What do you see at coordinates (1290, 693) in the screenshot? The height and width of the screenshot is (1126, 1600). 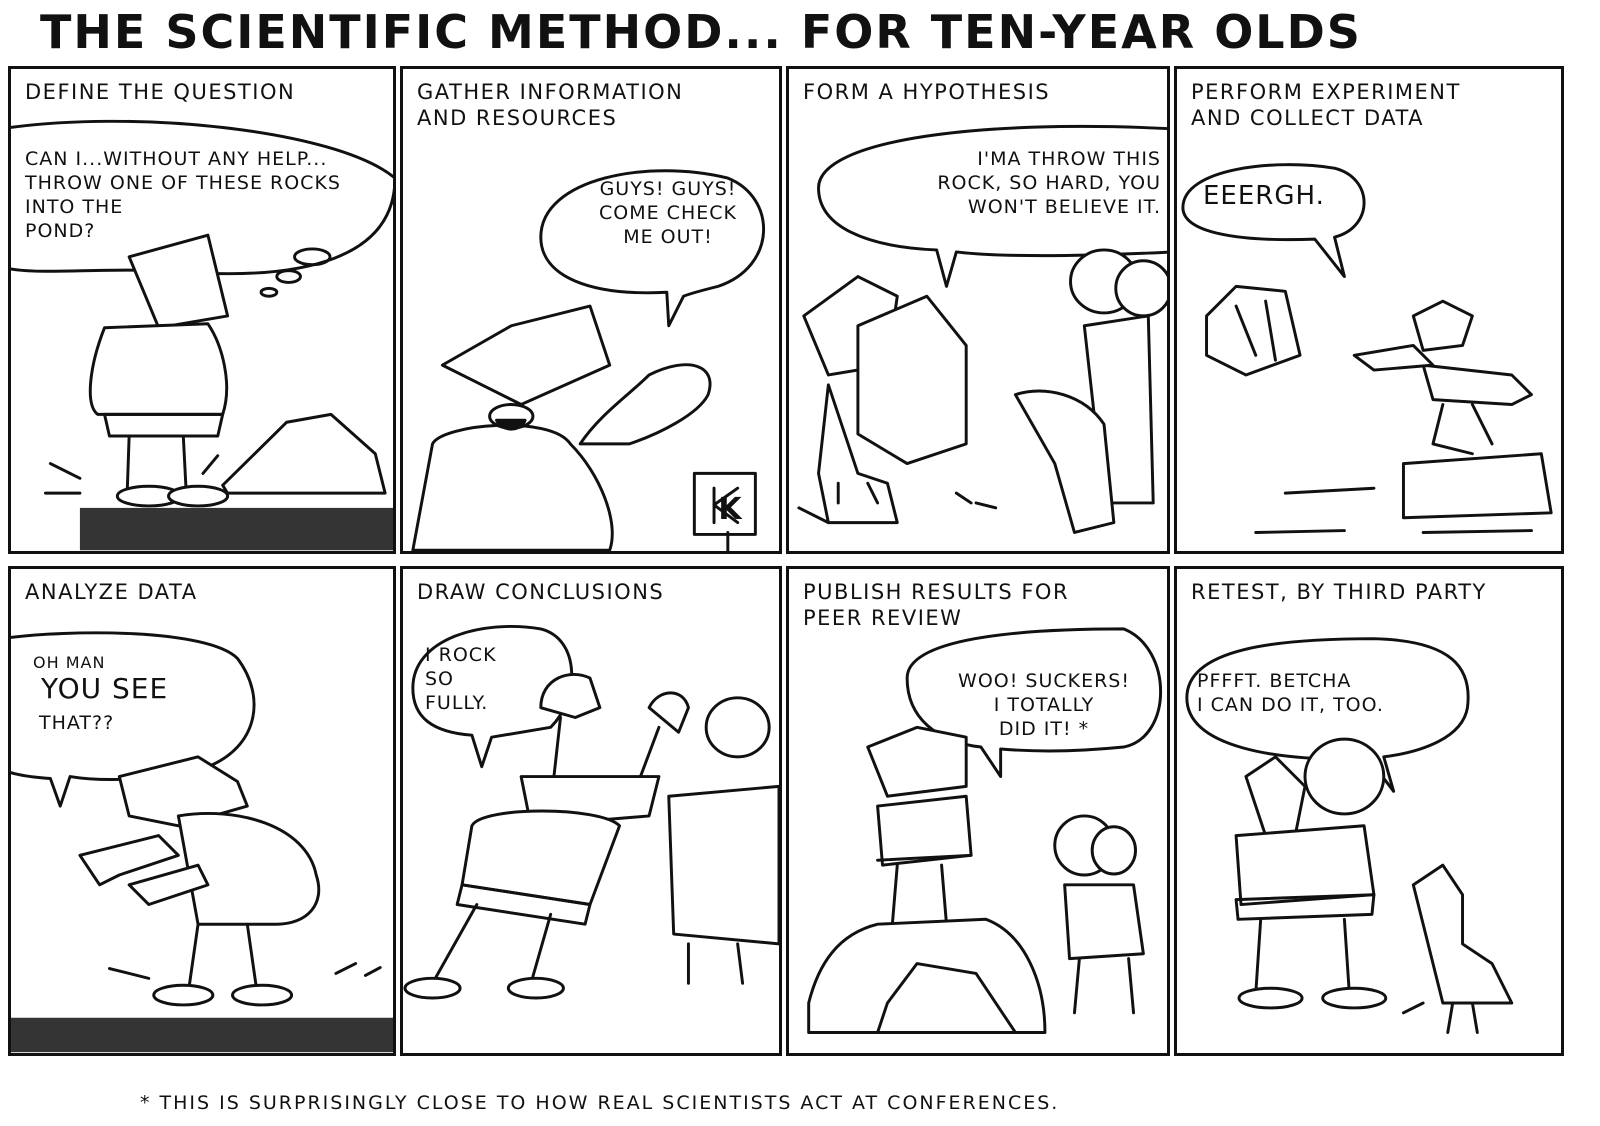 I see `speech-bubble-text: PFFFT. BETCHA I CAN DO IT, TOO.` at bounding box center [1290, 693].